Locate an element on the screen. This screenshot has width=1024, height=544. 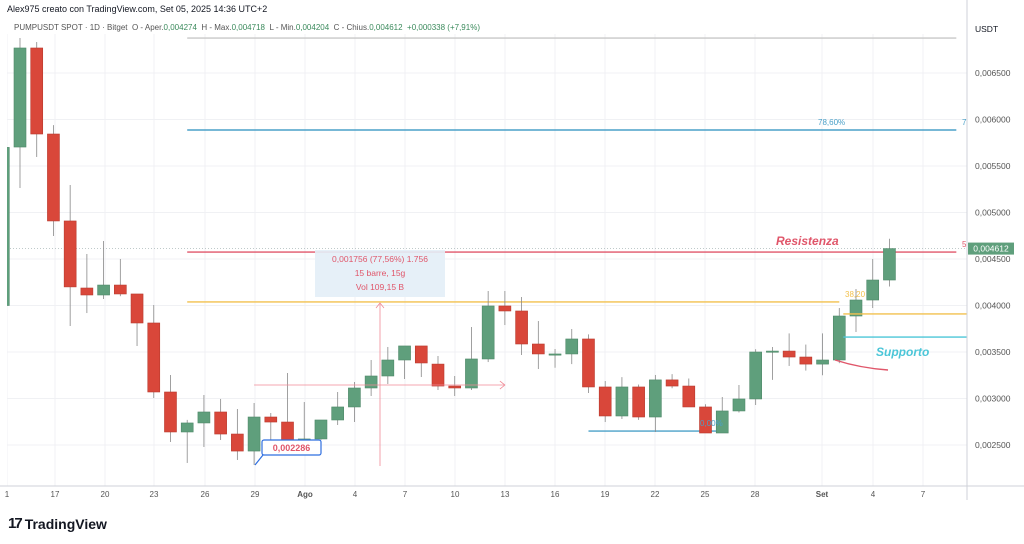
close-value: 0,004612 is located at coordinates (386, 27).